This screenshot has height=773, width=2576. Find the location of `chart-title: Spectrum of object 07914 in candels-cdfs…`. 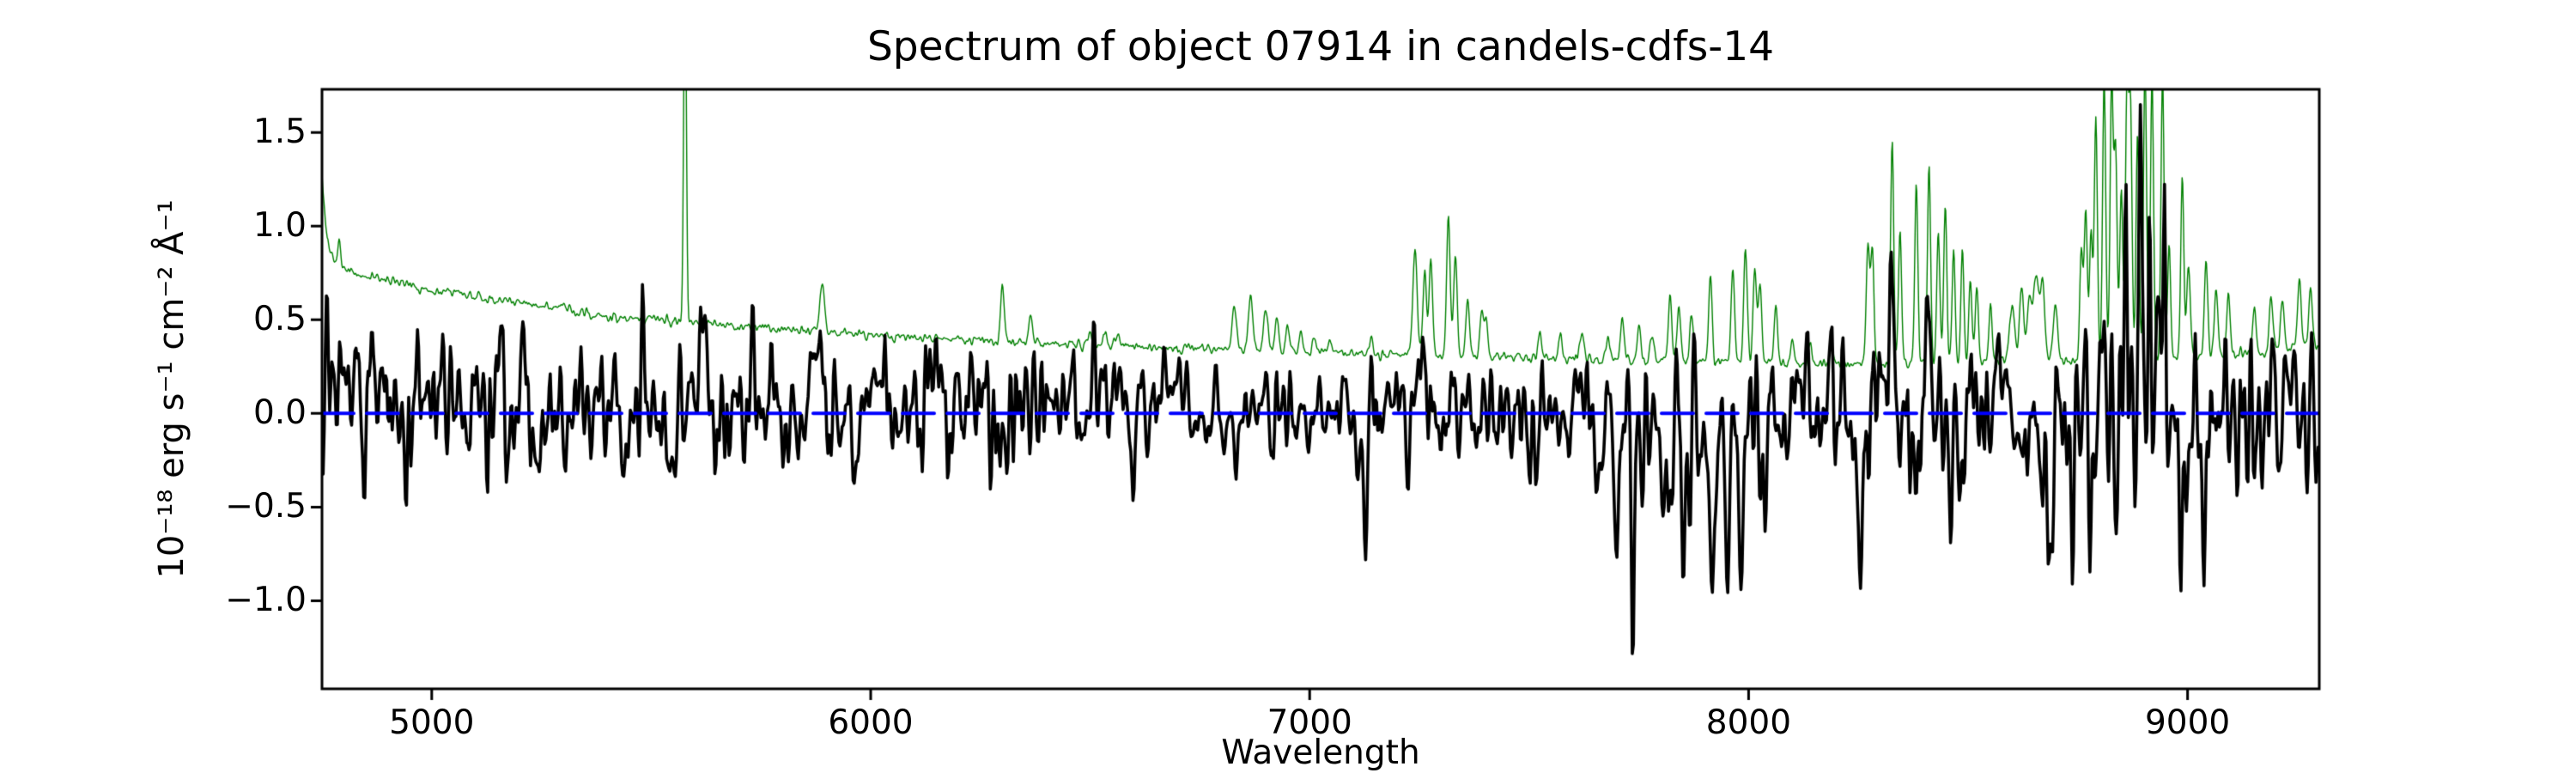

chart-title: Spectrum of object 07914 in candels-cdfs… is located at coordinates (1320, 46).